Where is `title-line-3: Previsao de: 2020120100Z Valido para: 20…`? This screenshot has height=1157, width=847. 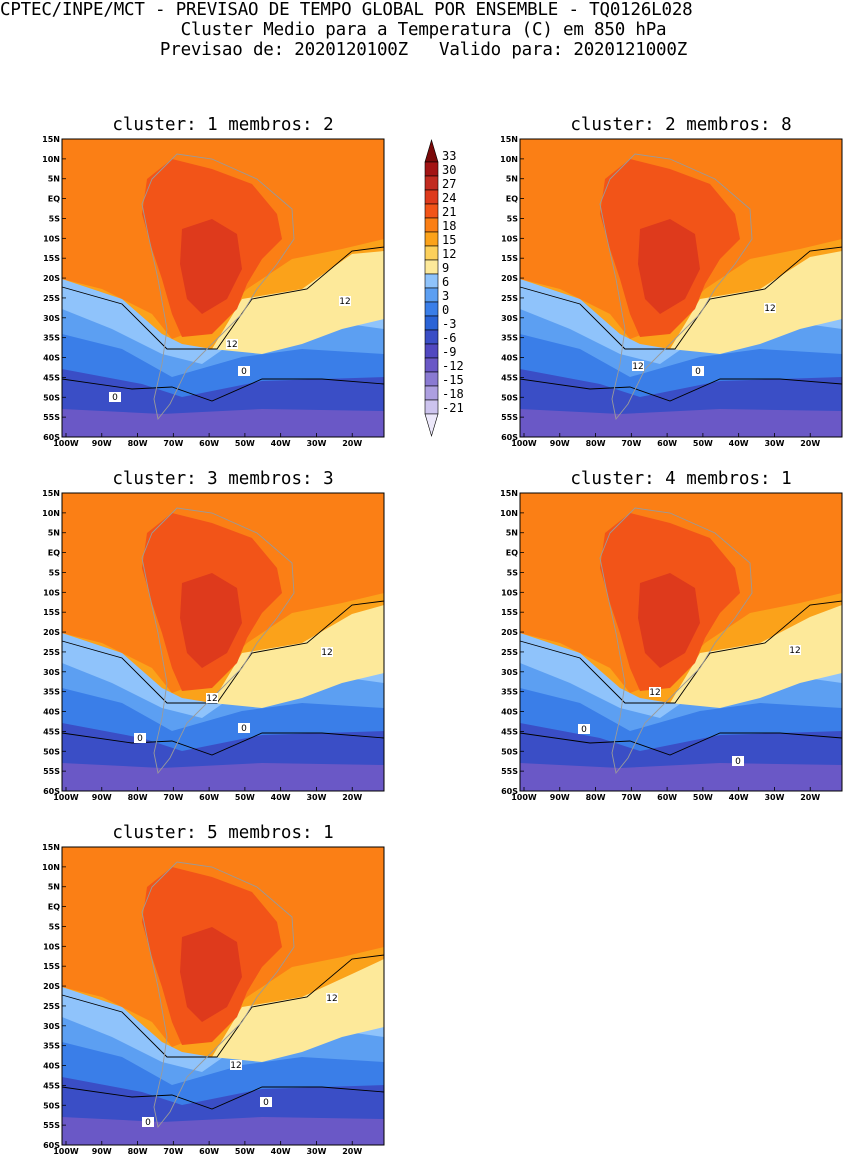
title-line-3: Previsao de: 2020120100Z Valido para: 20… is located at coordinates (423, 50).